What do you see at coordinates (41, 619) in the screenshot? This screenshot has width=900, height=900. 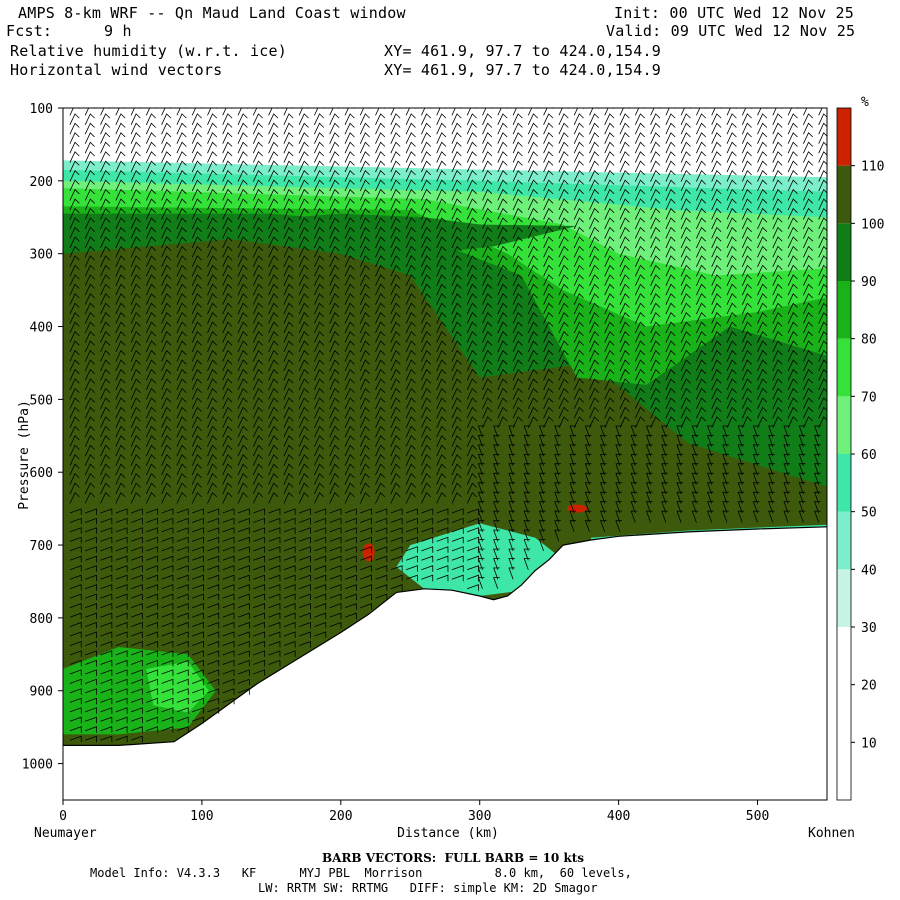 I see `y-tick-label: 800` at bounding box center [41, 619].